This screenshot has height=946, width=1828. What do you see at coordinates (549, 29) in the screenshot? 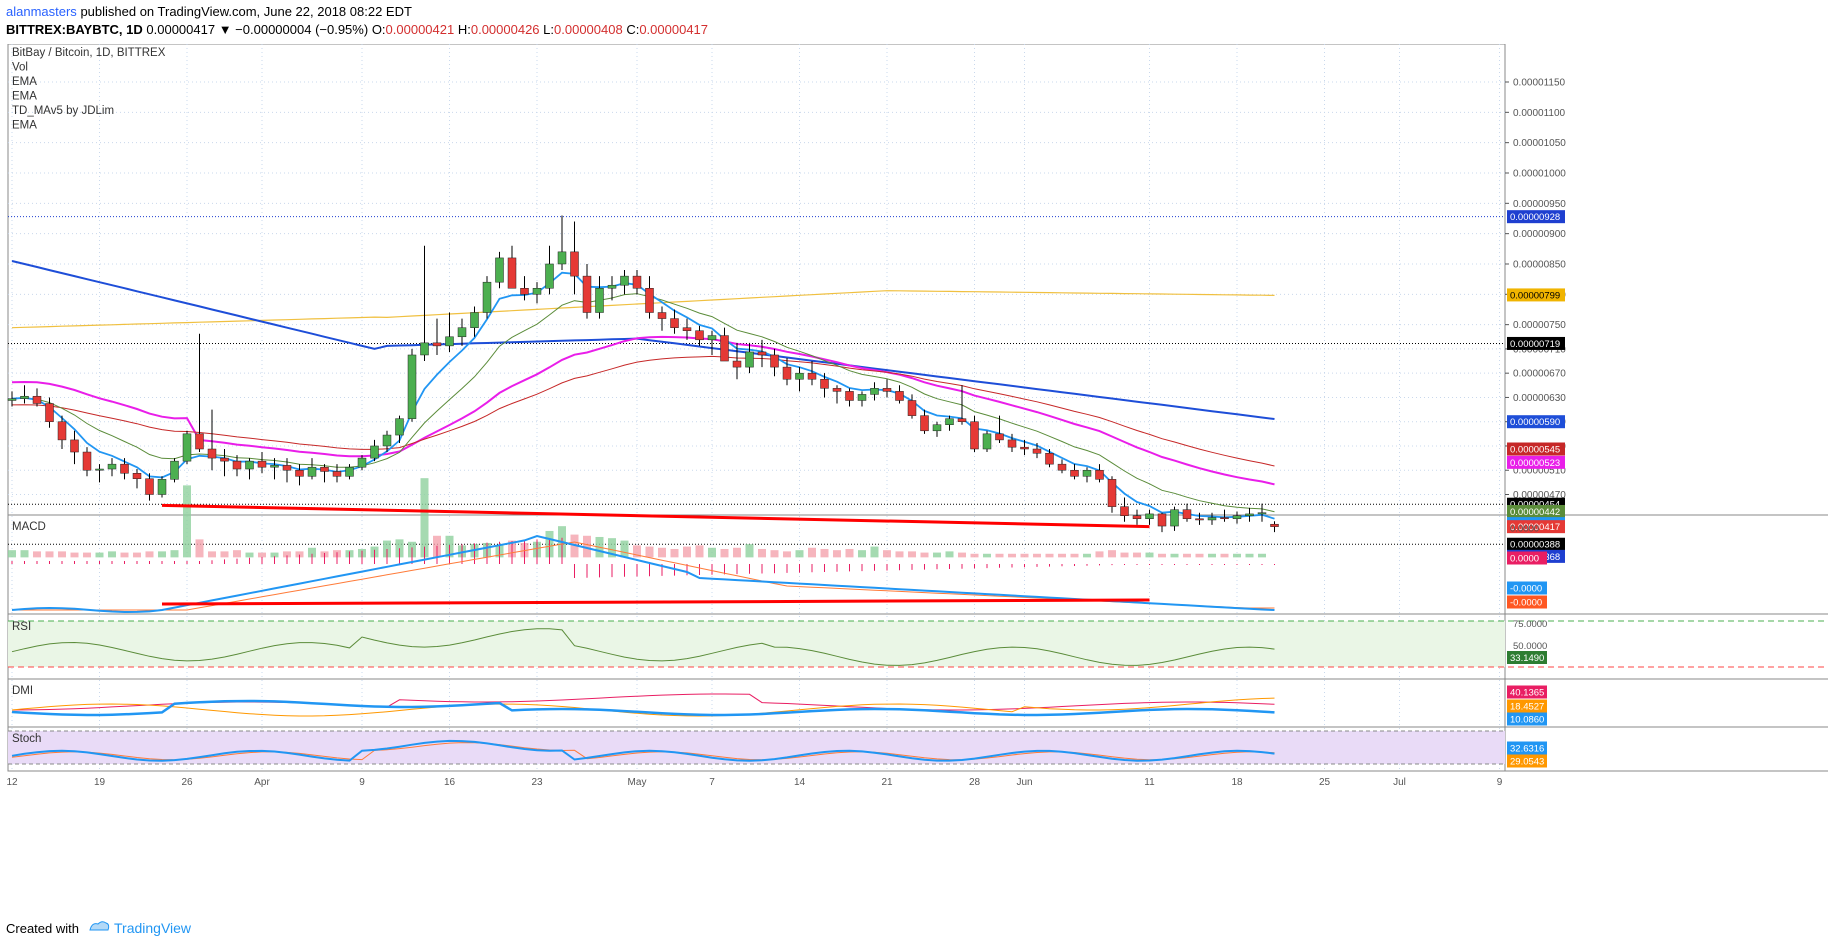
I see `low-label: L:` at bounding box center [549, 29].